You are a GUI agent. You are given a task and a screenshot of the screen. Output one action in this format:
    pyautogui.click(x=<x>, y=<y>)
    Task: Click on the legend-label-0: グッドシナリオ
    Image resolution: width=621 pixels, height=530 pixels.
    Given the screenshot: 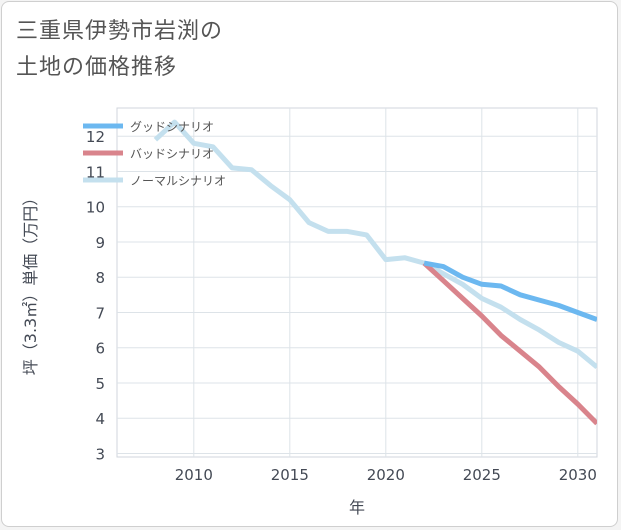 What is the action you would take?
    pyautogui.click(x=172, y=127)
    